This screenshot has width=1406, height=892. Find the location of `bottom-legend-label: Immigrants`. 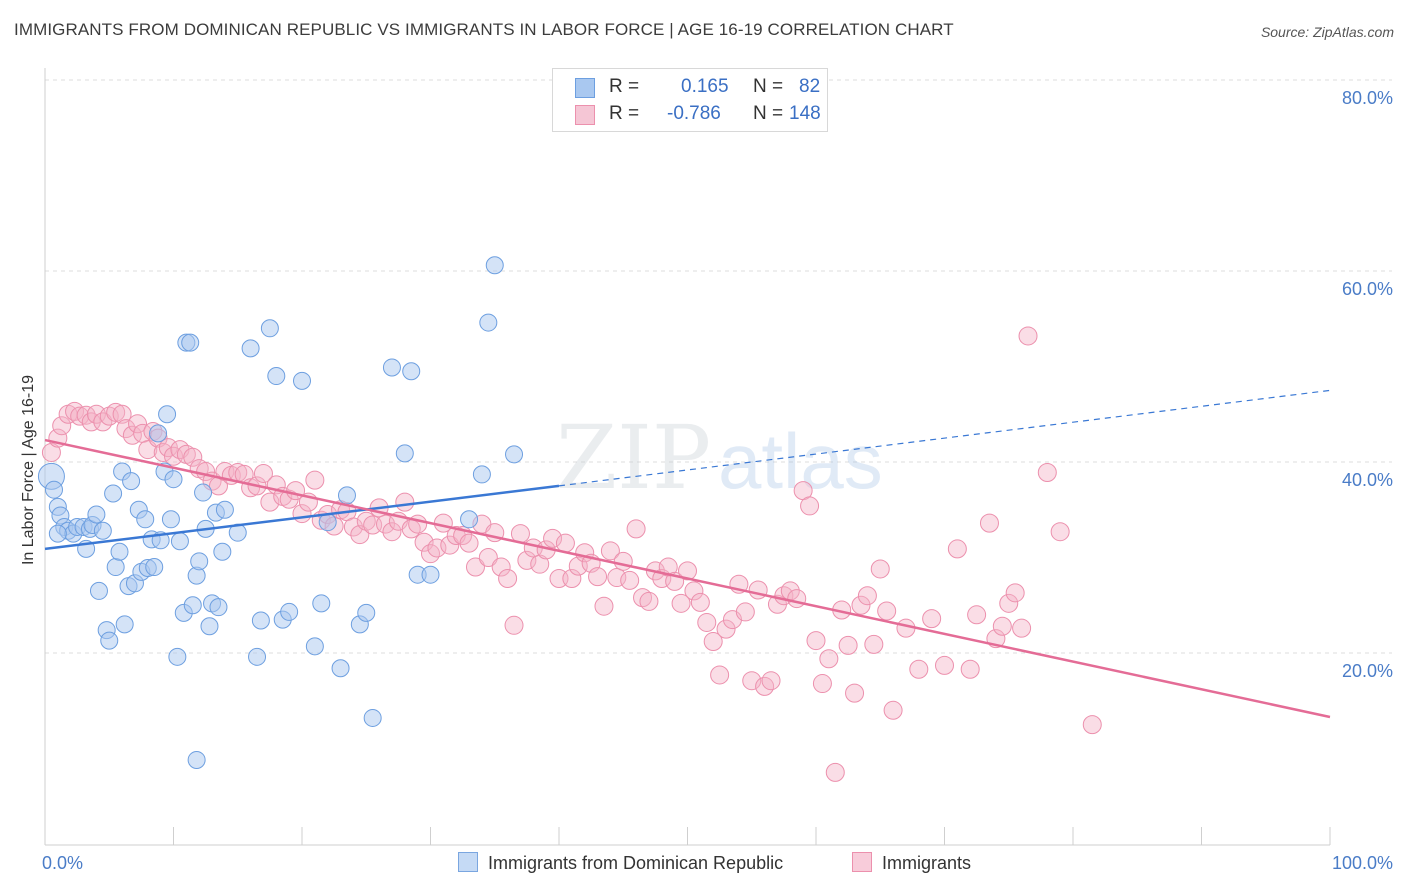

bottom-legend-label: Immigrants is located at coordinates (927, 863).